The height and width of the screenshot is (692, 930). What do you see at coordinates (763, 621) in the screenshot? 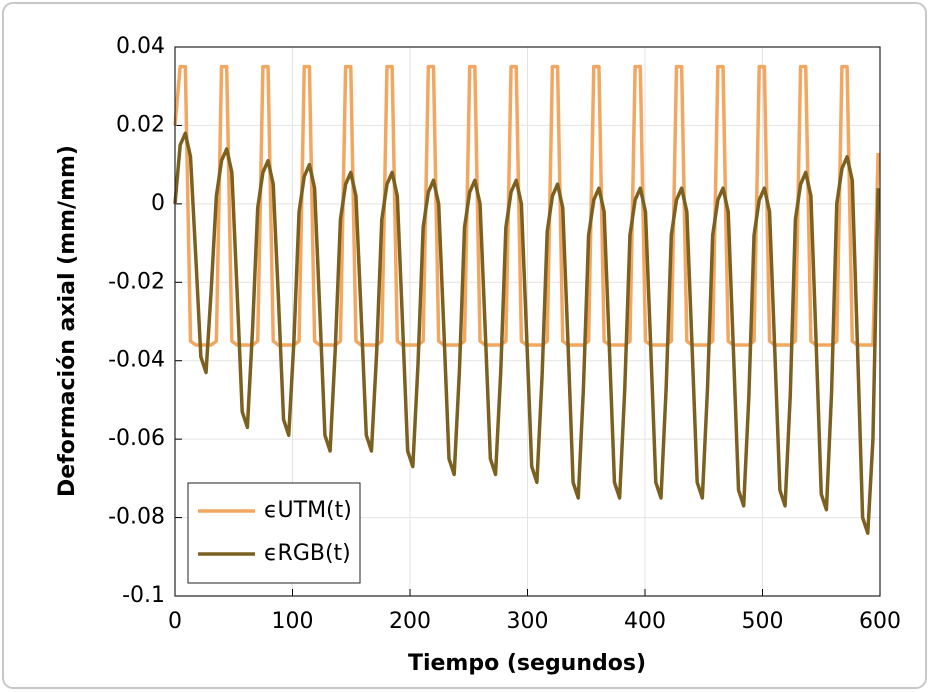
I see `x-tick-label: 500` at bounding box center [763, 621].